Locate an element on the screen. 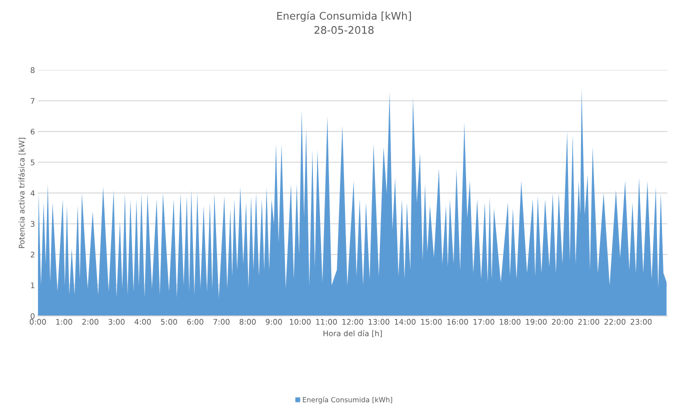 This screenshot has height=412, width=688. chart-title: Energía Consumida [kWh] is located at coordinates (344, 16).